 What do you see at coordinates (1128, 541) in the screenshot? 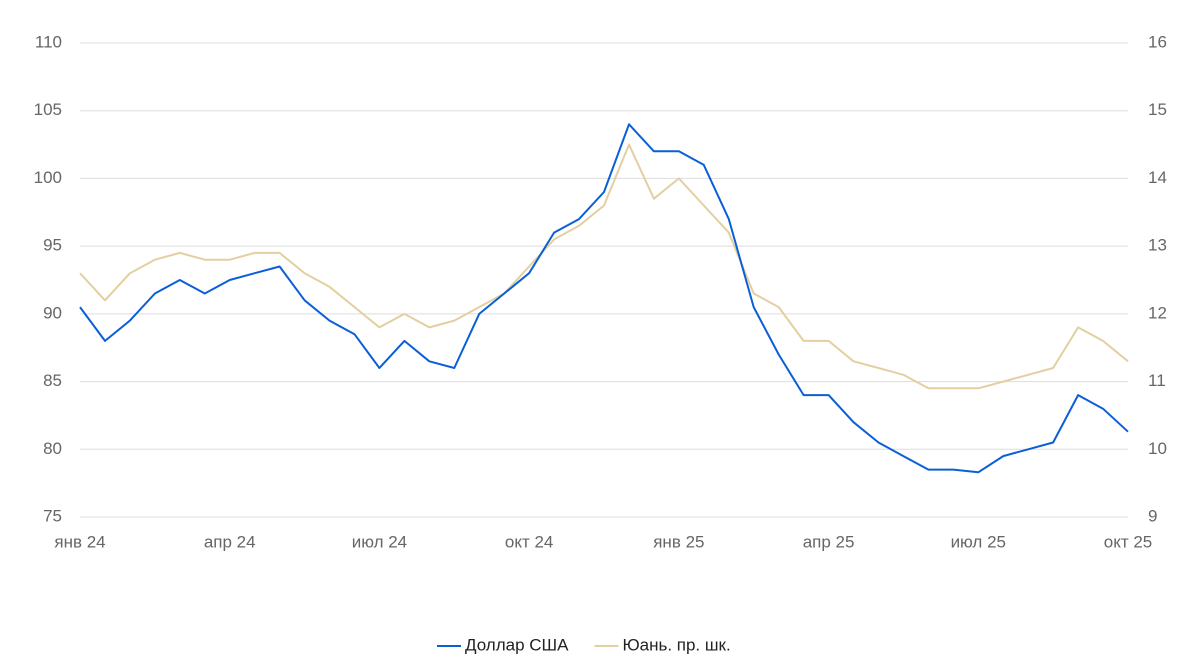
I see `x-tick-label: окт 25` at bounding box center [1128, 541].